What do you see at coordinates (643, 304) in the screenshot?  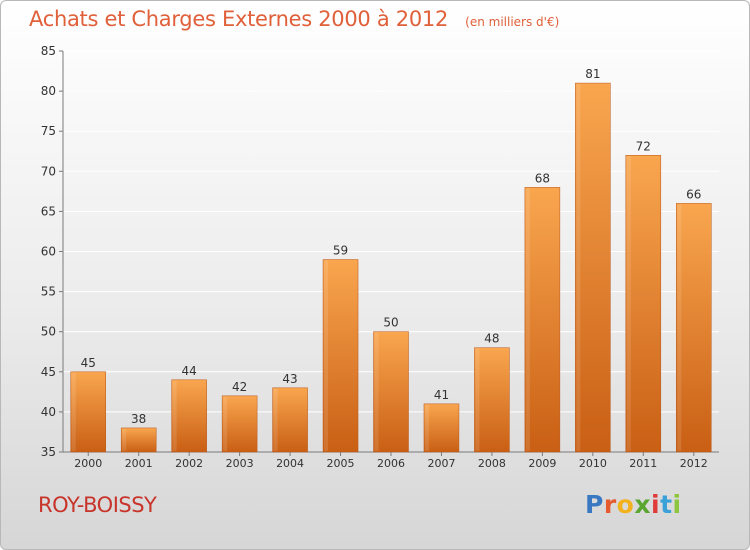 I see `bar-2011` at bounding box center [643, 304].